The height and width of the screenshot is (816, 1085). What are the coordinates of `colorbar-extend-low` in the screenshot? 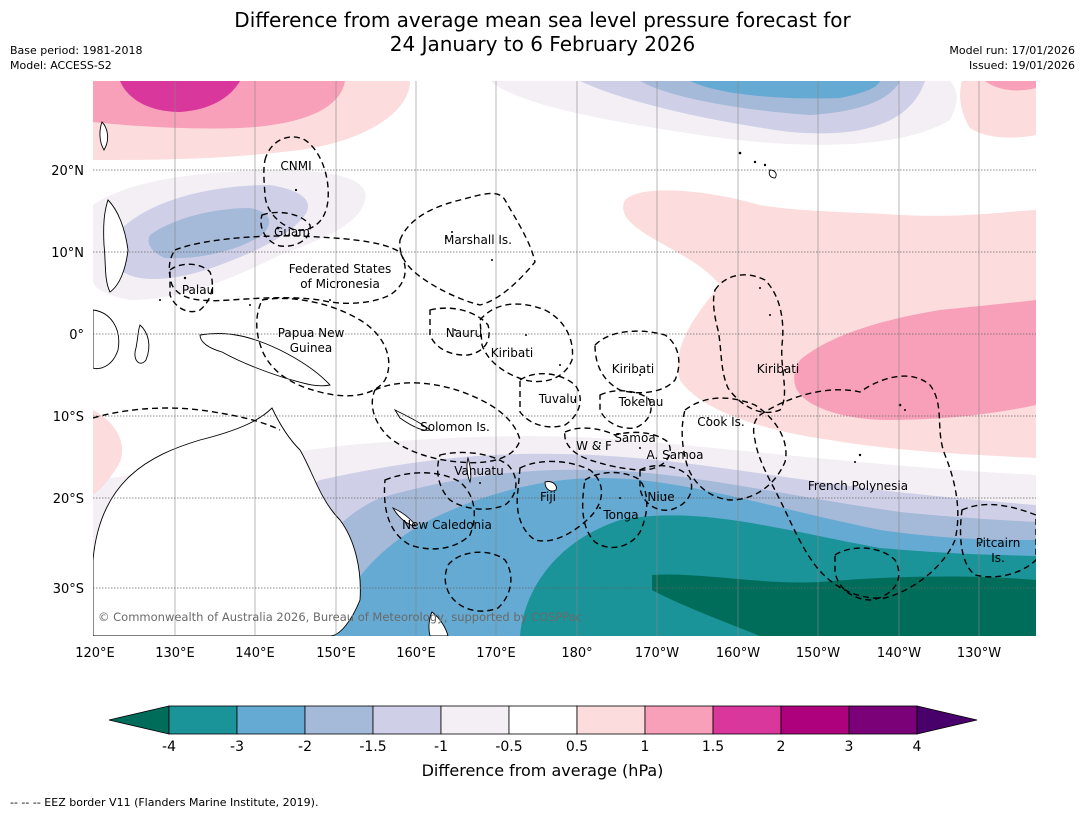 It's located at (139, 720).